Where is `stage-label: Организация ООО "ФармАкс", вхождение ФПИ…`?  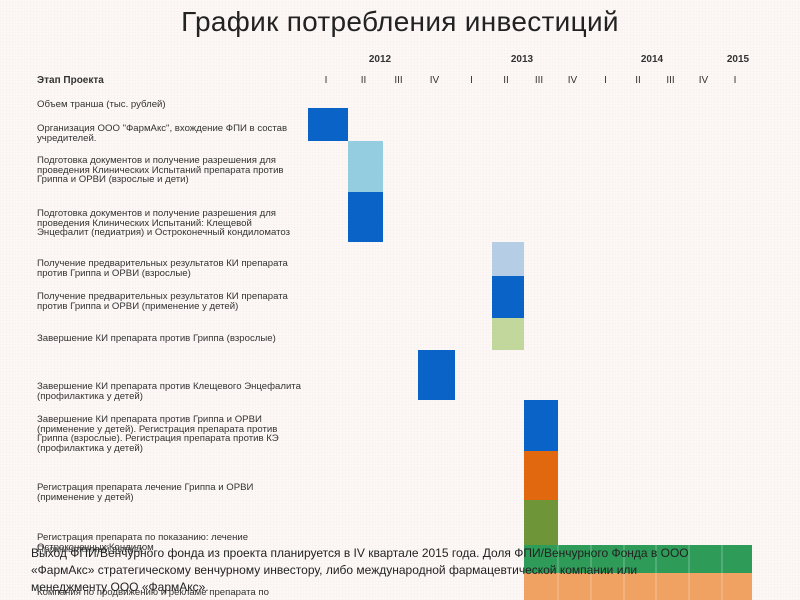 stage-label: Организация ООО "ФармАкс", вхождение ФПИ… is located at coordinates (162, 133).